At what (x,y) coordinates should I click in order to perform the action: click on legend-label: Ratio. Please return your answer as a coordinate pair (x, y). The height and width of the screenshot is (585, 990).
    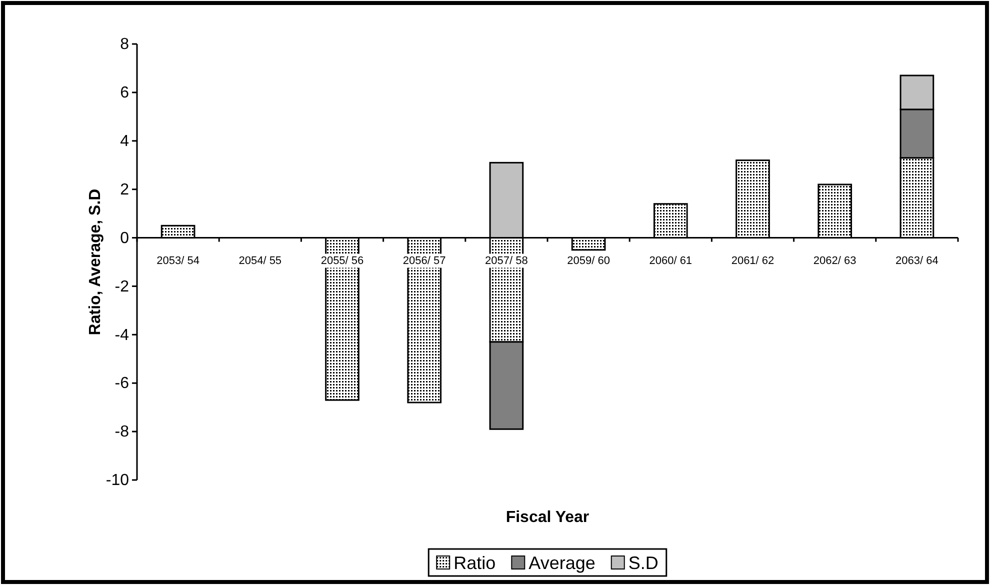
    Looking at the image, I should click on (475, 563).